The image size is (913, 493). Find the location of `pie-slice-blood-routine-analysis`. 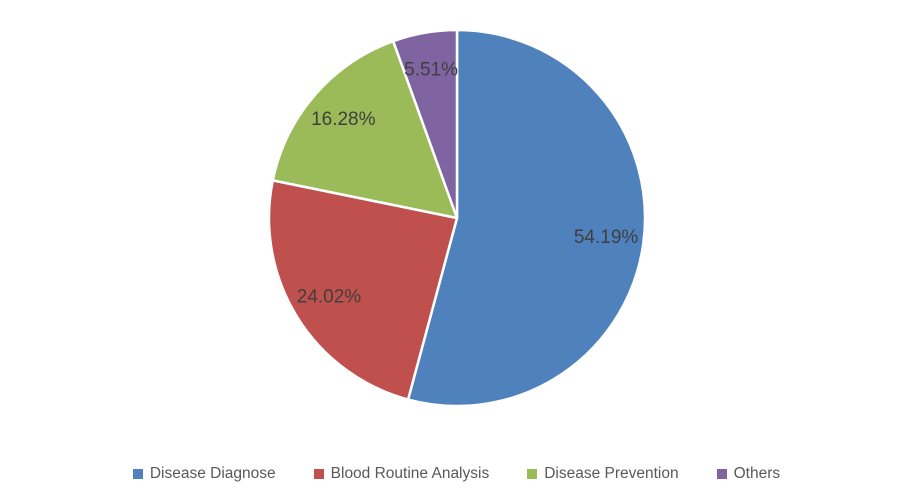

pie-slice-blood-routine-analysis is located at coordinates (363, 290).